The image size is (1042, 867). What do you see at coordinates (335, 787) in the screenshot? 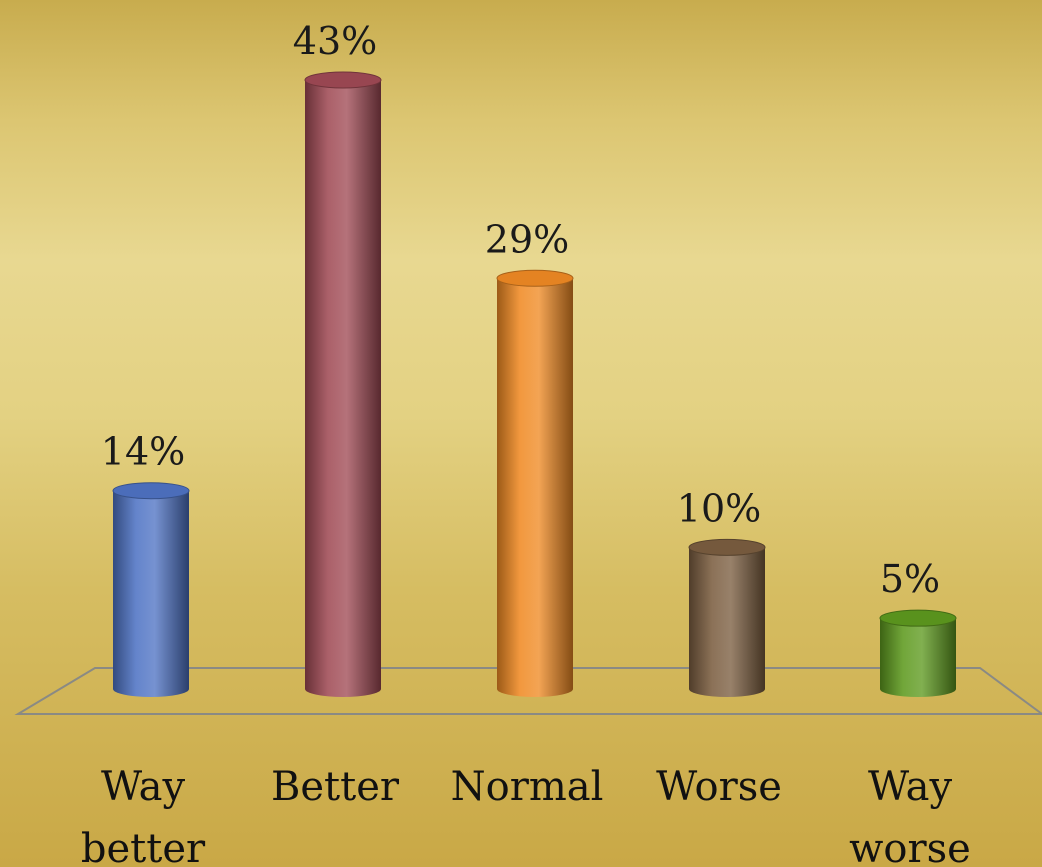
I see `category-label-better: Better` at bounding box center [335, 787].